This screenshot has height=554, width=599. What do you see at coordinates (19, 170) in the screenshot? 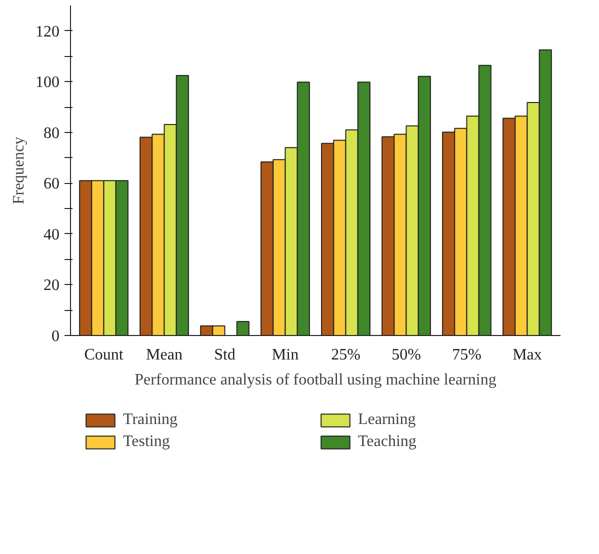
I see `y-axis-title: Frequency` at bounding box center [19, 170].